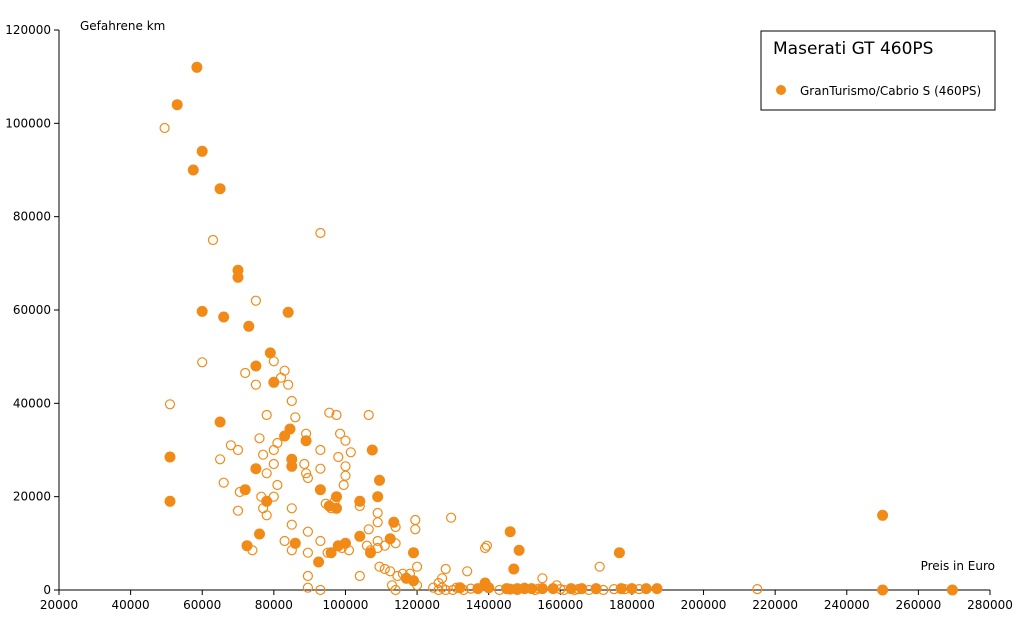 The image size is (1020, 620). I want to click on chart-title: Maserati GT 460PS, so click(853, 49).